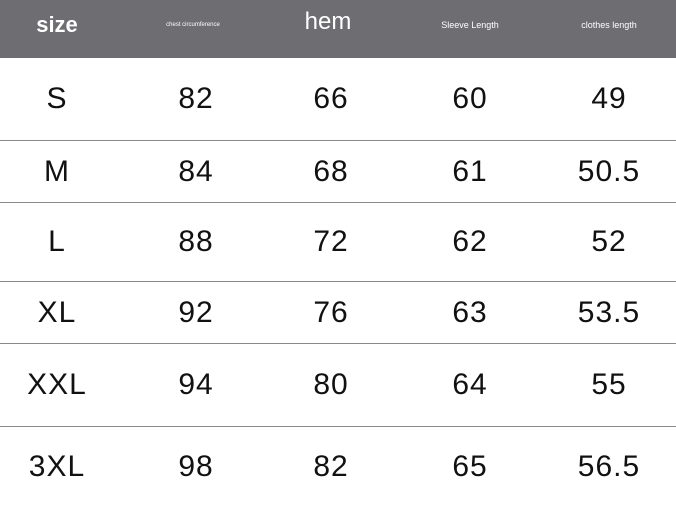 This screenshot has height=508, width=676. I want to click on header-size: size, so click(57, 24).